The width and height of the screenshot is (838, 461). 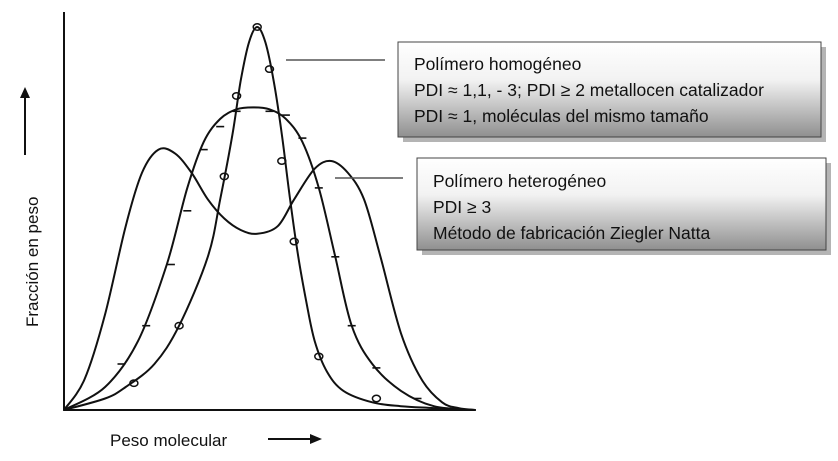 I want to click on y-axis-label: Fracción en peso, so click(x=32, y=262).